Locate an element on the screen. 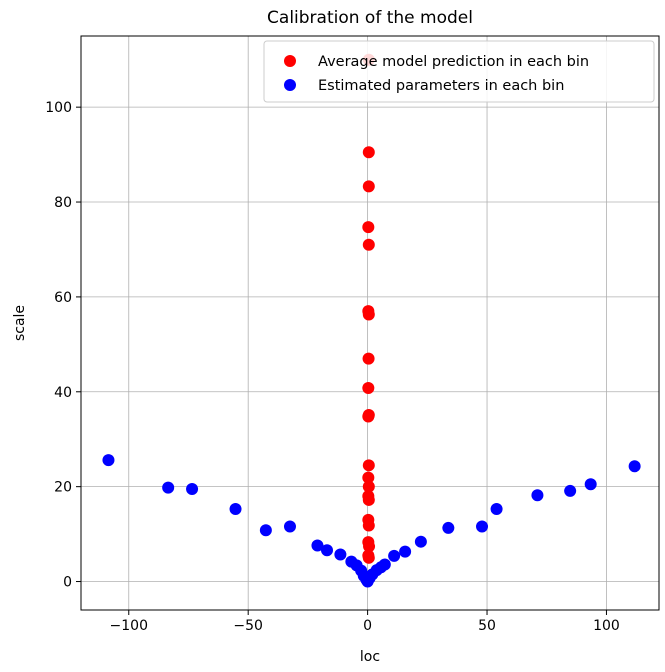 The width and height of the screenshot is (665, 672). y-tick-label: 80 is located at coordinates (63, 203).